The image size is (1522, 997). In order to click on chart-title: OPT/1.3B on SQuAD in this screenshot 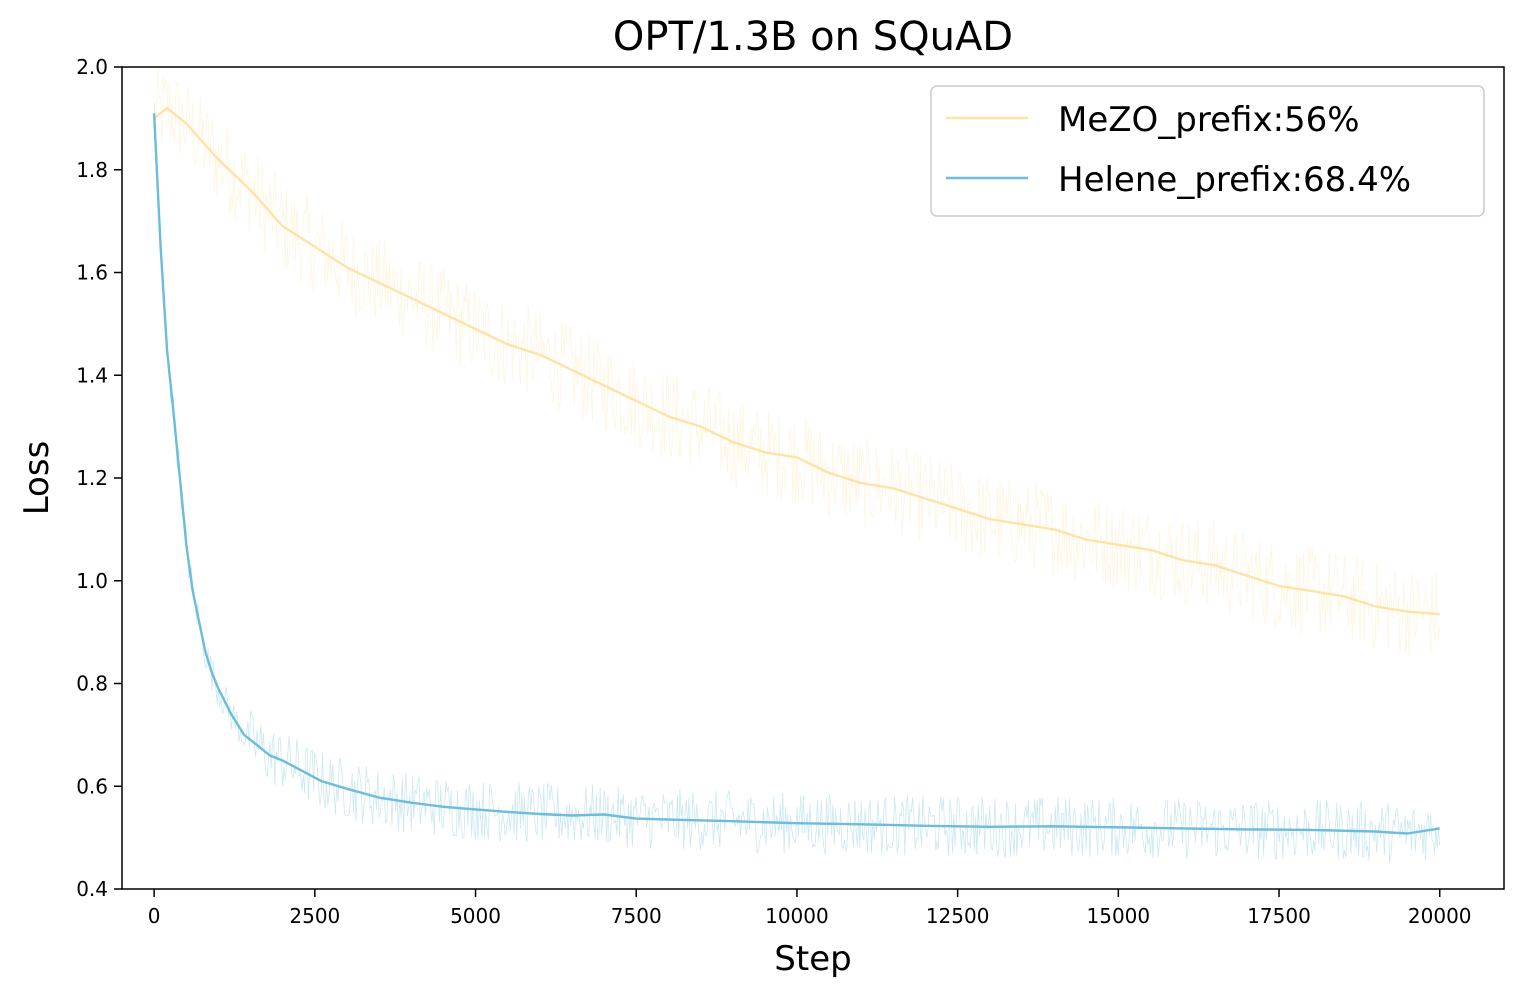, I will do `click(813, 37)`.